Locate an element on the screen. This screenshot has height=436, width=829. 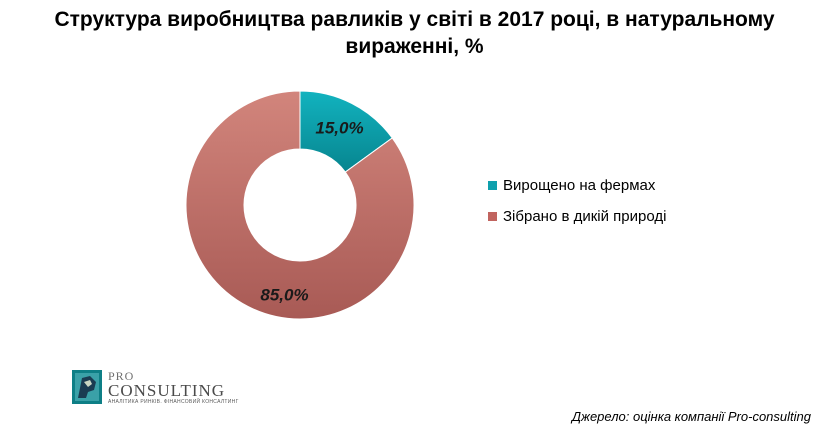
logo-pro-text: PRO is located at coordinates (121, 375).